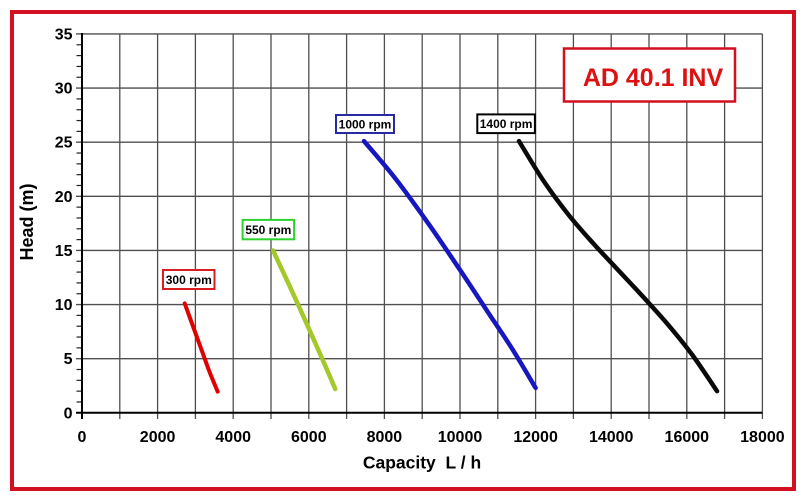 The width and height of the screenshot is (803, 500). What do you see at coordinates (762, 437) in the screenshot?
I see `svg-text: 18000` at bounding box center [762, 437].